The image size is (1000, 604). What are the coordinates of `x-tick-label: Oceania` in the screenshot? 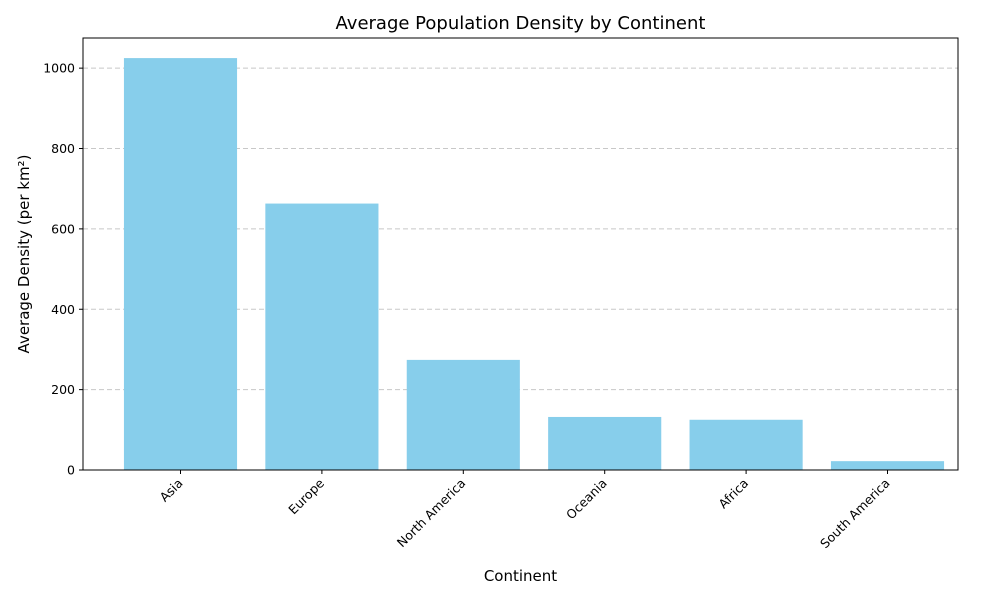 It's located at (586, 499).